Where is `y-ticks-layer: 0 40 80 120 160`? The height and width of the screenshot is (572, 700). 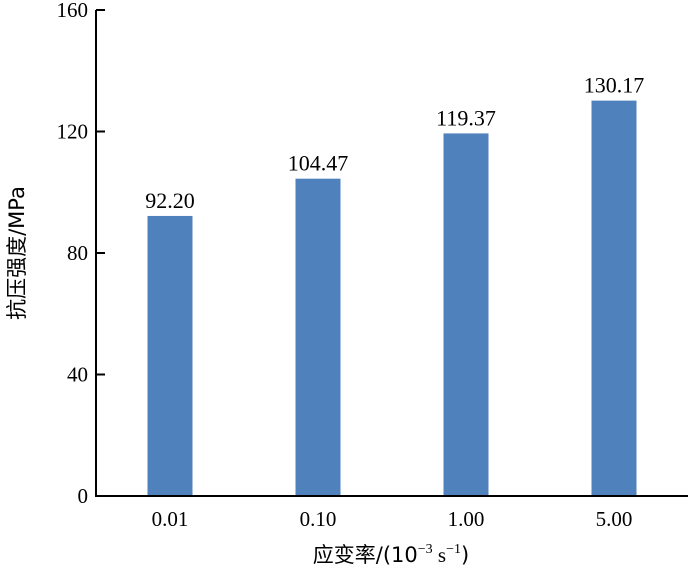
y-ticks-layer: 0 40 80 120 160 is located at coordinates (81, 254).